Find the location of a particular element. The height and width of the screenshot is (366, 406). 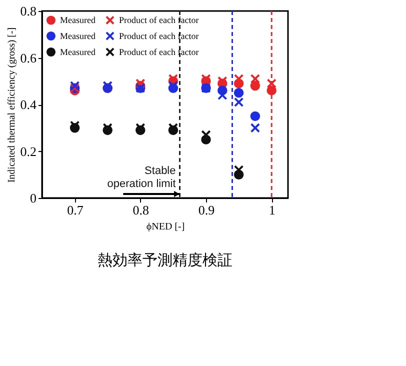

x-tick-label: 1 is located at coordinates (272, 210).